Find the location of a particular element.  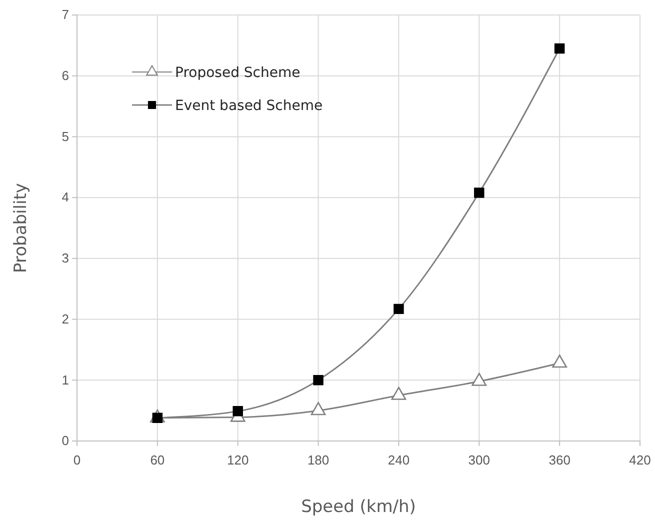

y-tick-label: 6 is located at coordinates (65, 76).